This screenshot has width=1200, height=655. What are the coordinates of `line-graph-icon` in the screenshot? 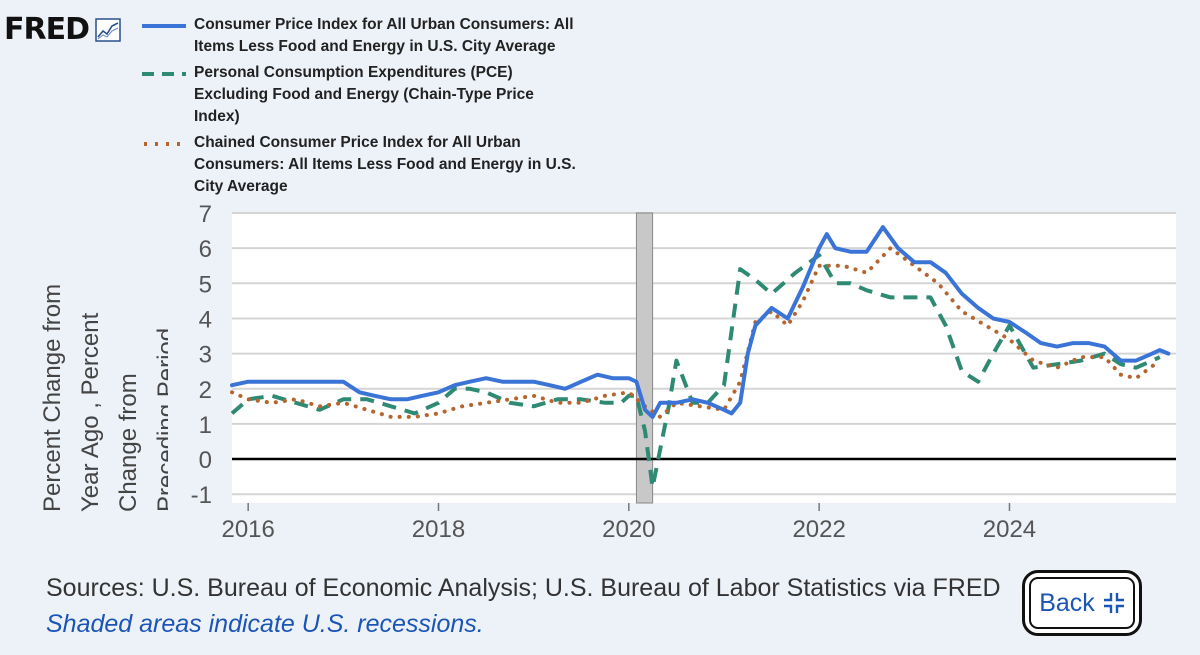 It's located at (108, 29).